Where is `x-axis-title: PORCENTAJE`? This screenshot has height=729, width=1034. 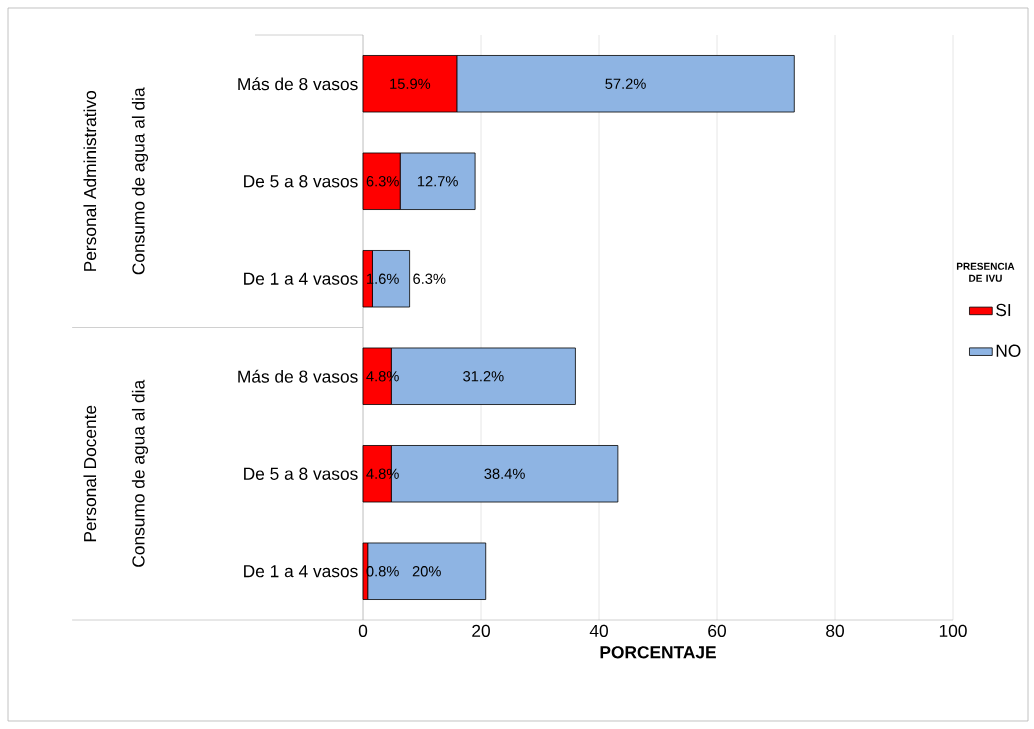 x-axis-title: PORCENTAJE is located at coordinates (658, 652).